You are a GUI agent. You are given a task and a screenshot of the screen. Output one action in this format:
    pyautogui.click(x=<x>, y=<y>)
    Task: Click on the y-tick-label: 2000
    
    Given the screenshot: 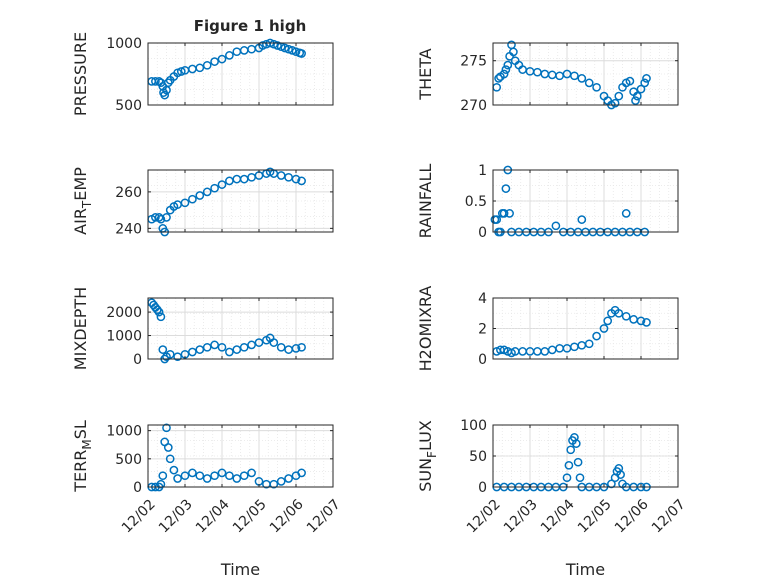 What is the action you would take?
    pyautogui.click(x=124, y=313)
    